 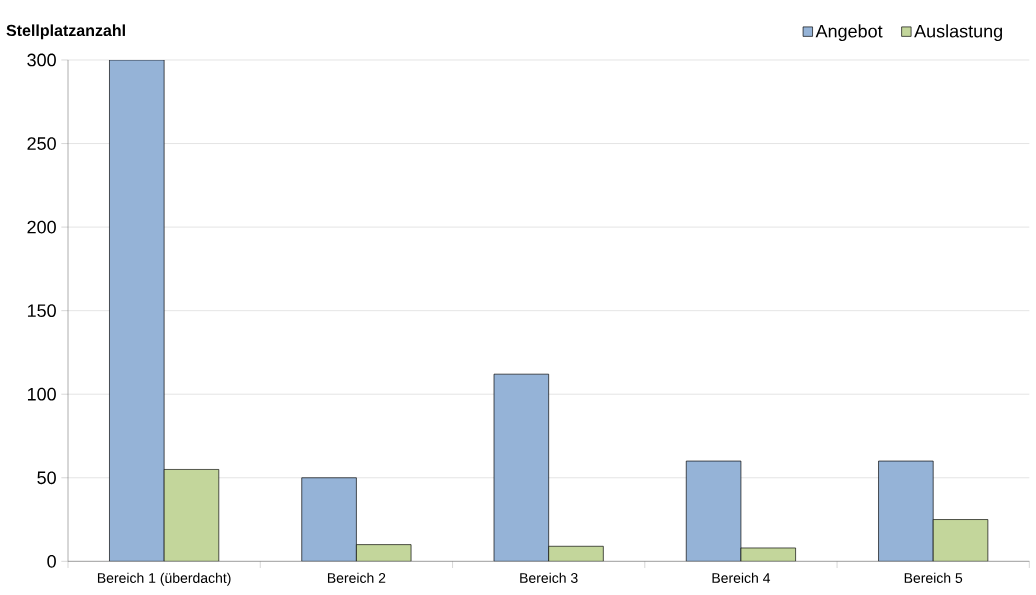 I want to click on legend-label: Auslastung, so click(x=958, y=33).